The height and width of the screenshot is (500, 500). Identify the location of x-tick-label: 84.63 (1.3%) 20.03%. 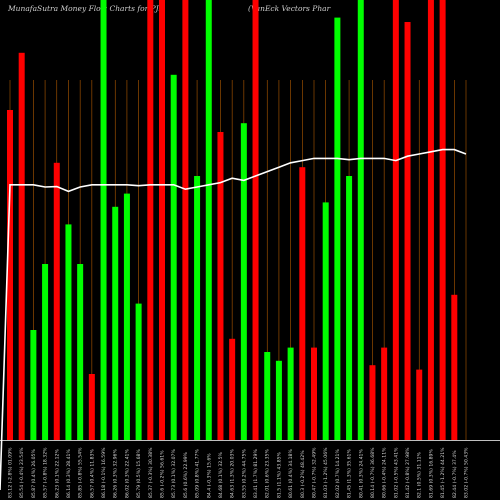
(233, 473).